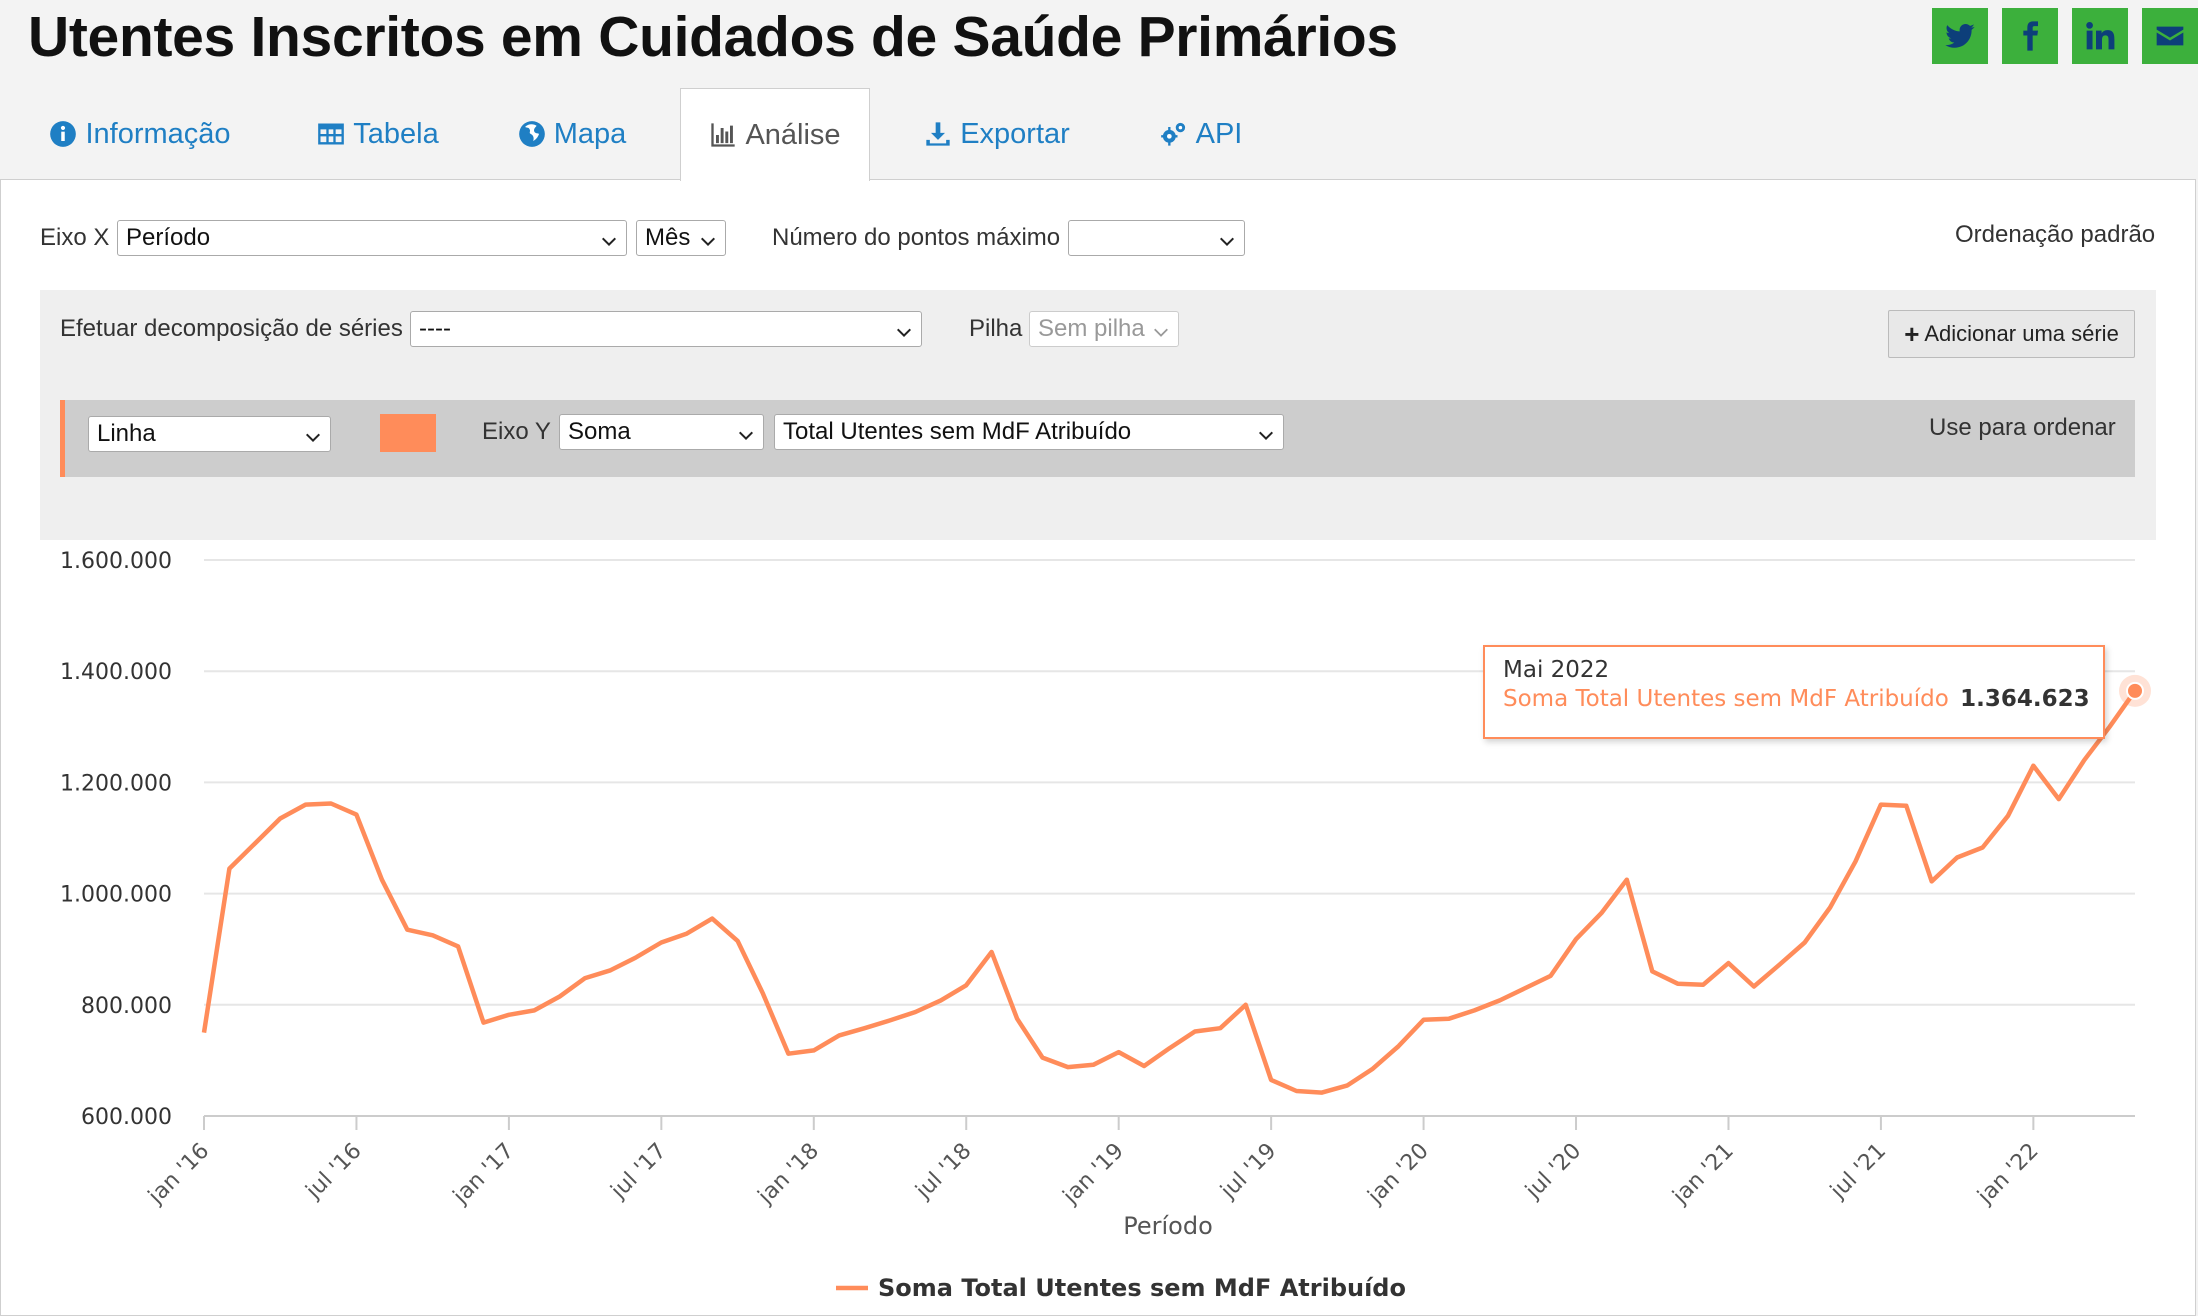 The height and width of the screenshot is (1316, 2198). I want to click on legend: Soma Total Utentes sem MdF Atribuído, so click(1121, 1288).